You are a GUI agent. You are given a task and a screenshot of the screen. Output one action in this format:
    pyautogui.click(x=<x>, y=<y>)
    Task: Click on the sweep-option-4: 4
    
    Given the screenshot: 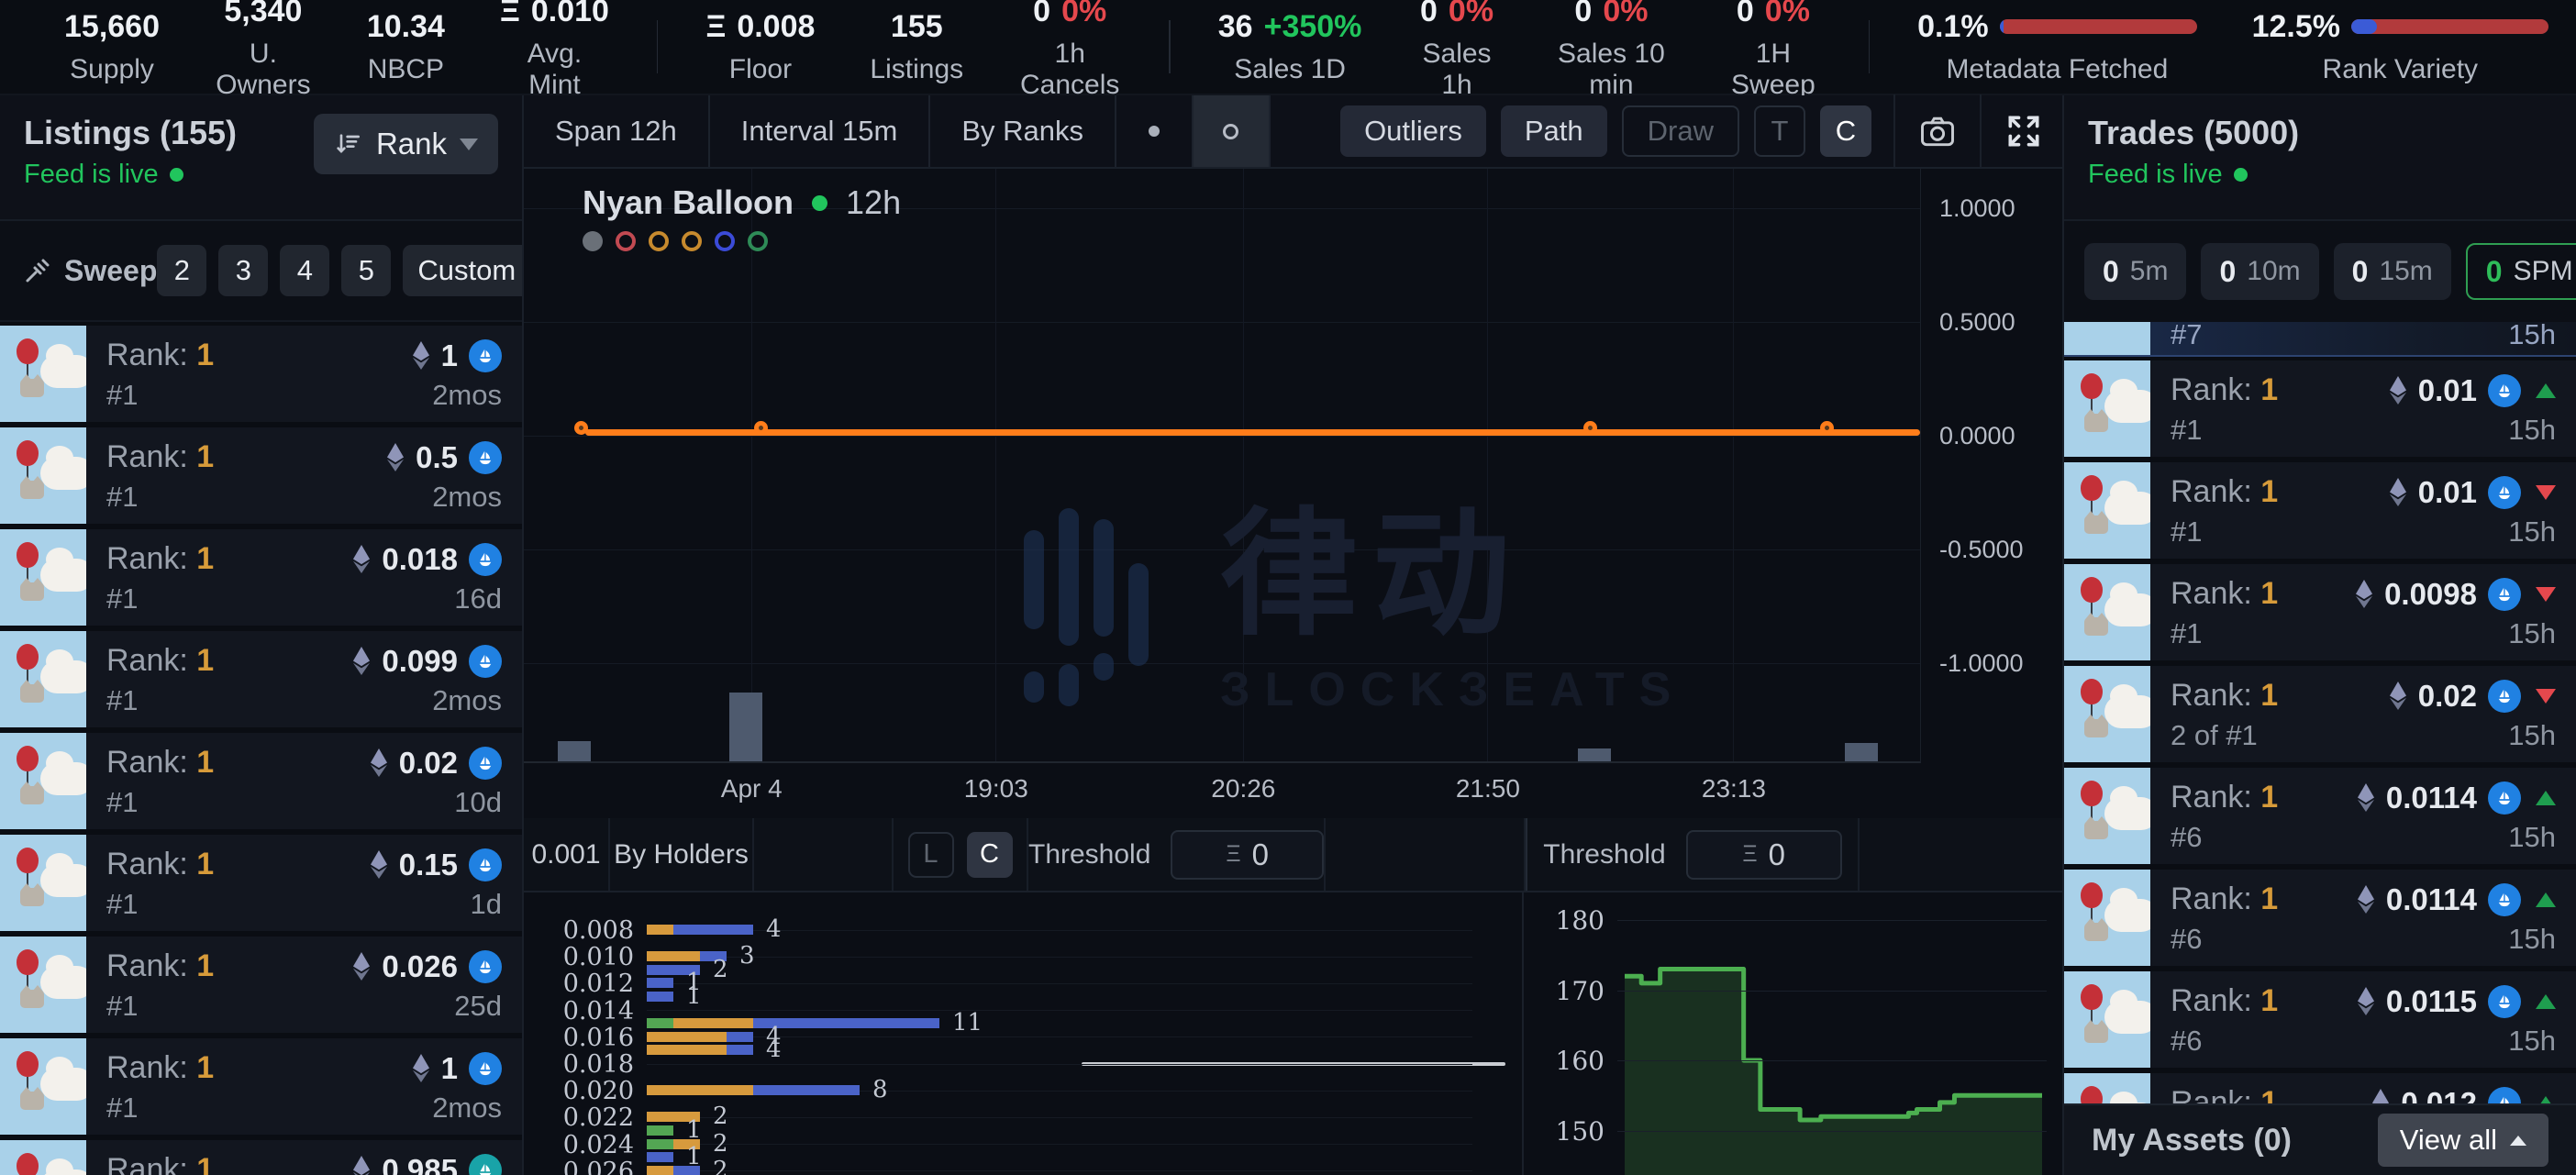 What is the action you would take?
    pyautogui.click(x=305, y=270)
    